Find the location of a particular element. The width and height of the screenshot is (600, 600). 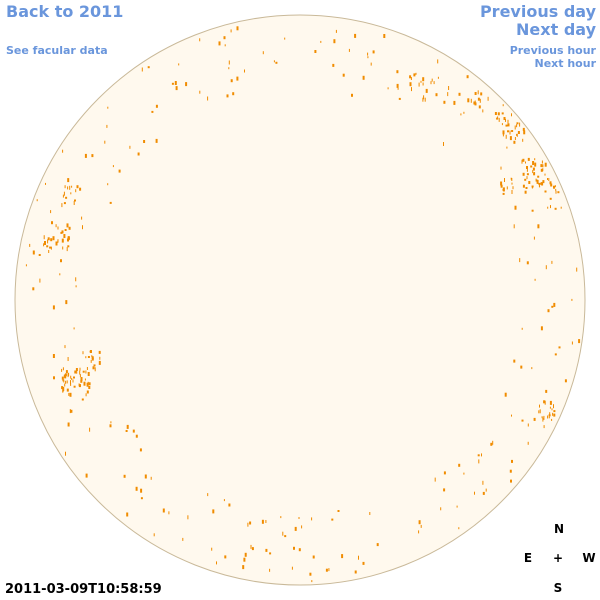

back-link: Back to 2011 is located at coordinates (65, 11).